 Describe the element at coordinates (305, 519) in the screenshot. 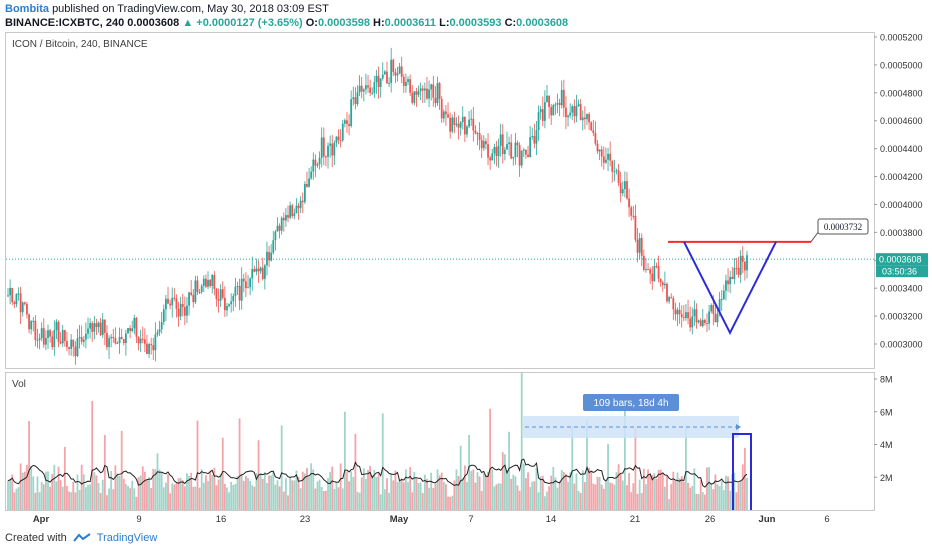

I see `time-axis-label: 23` at that location.